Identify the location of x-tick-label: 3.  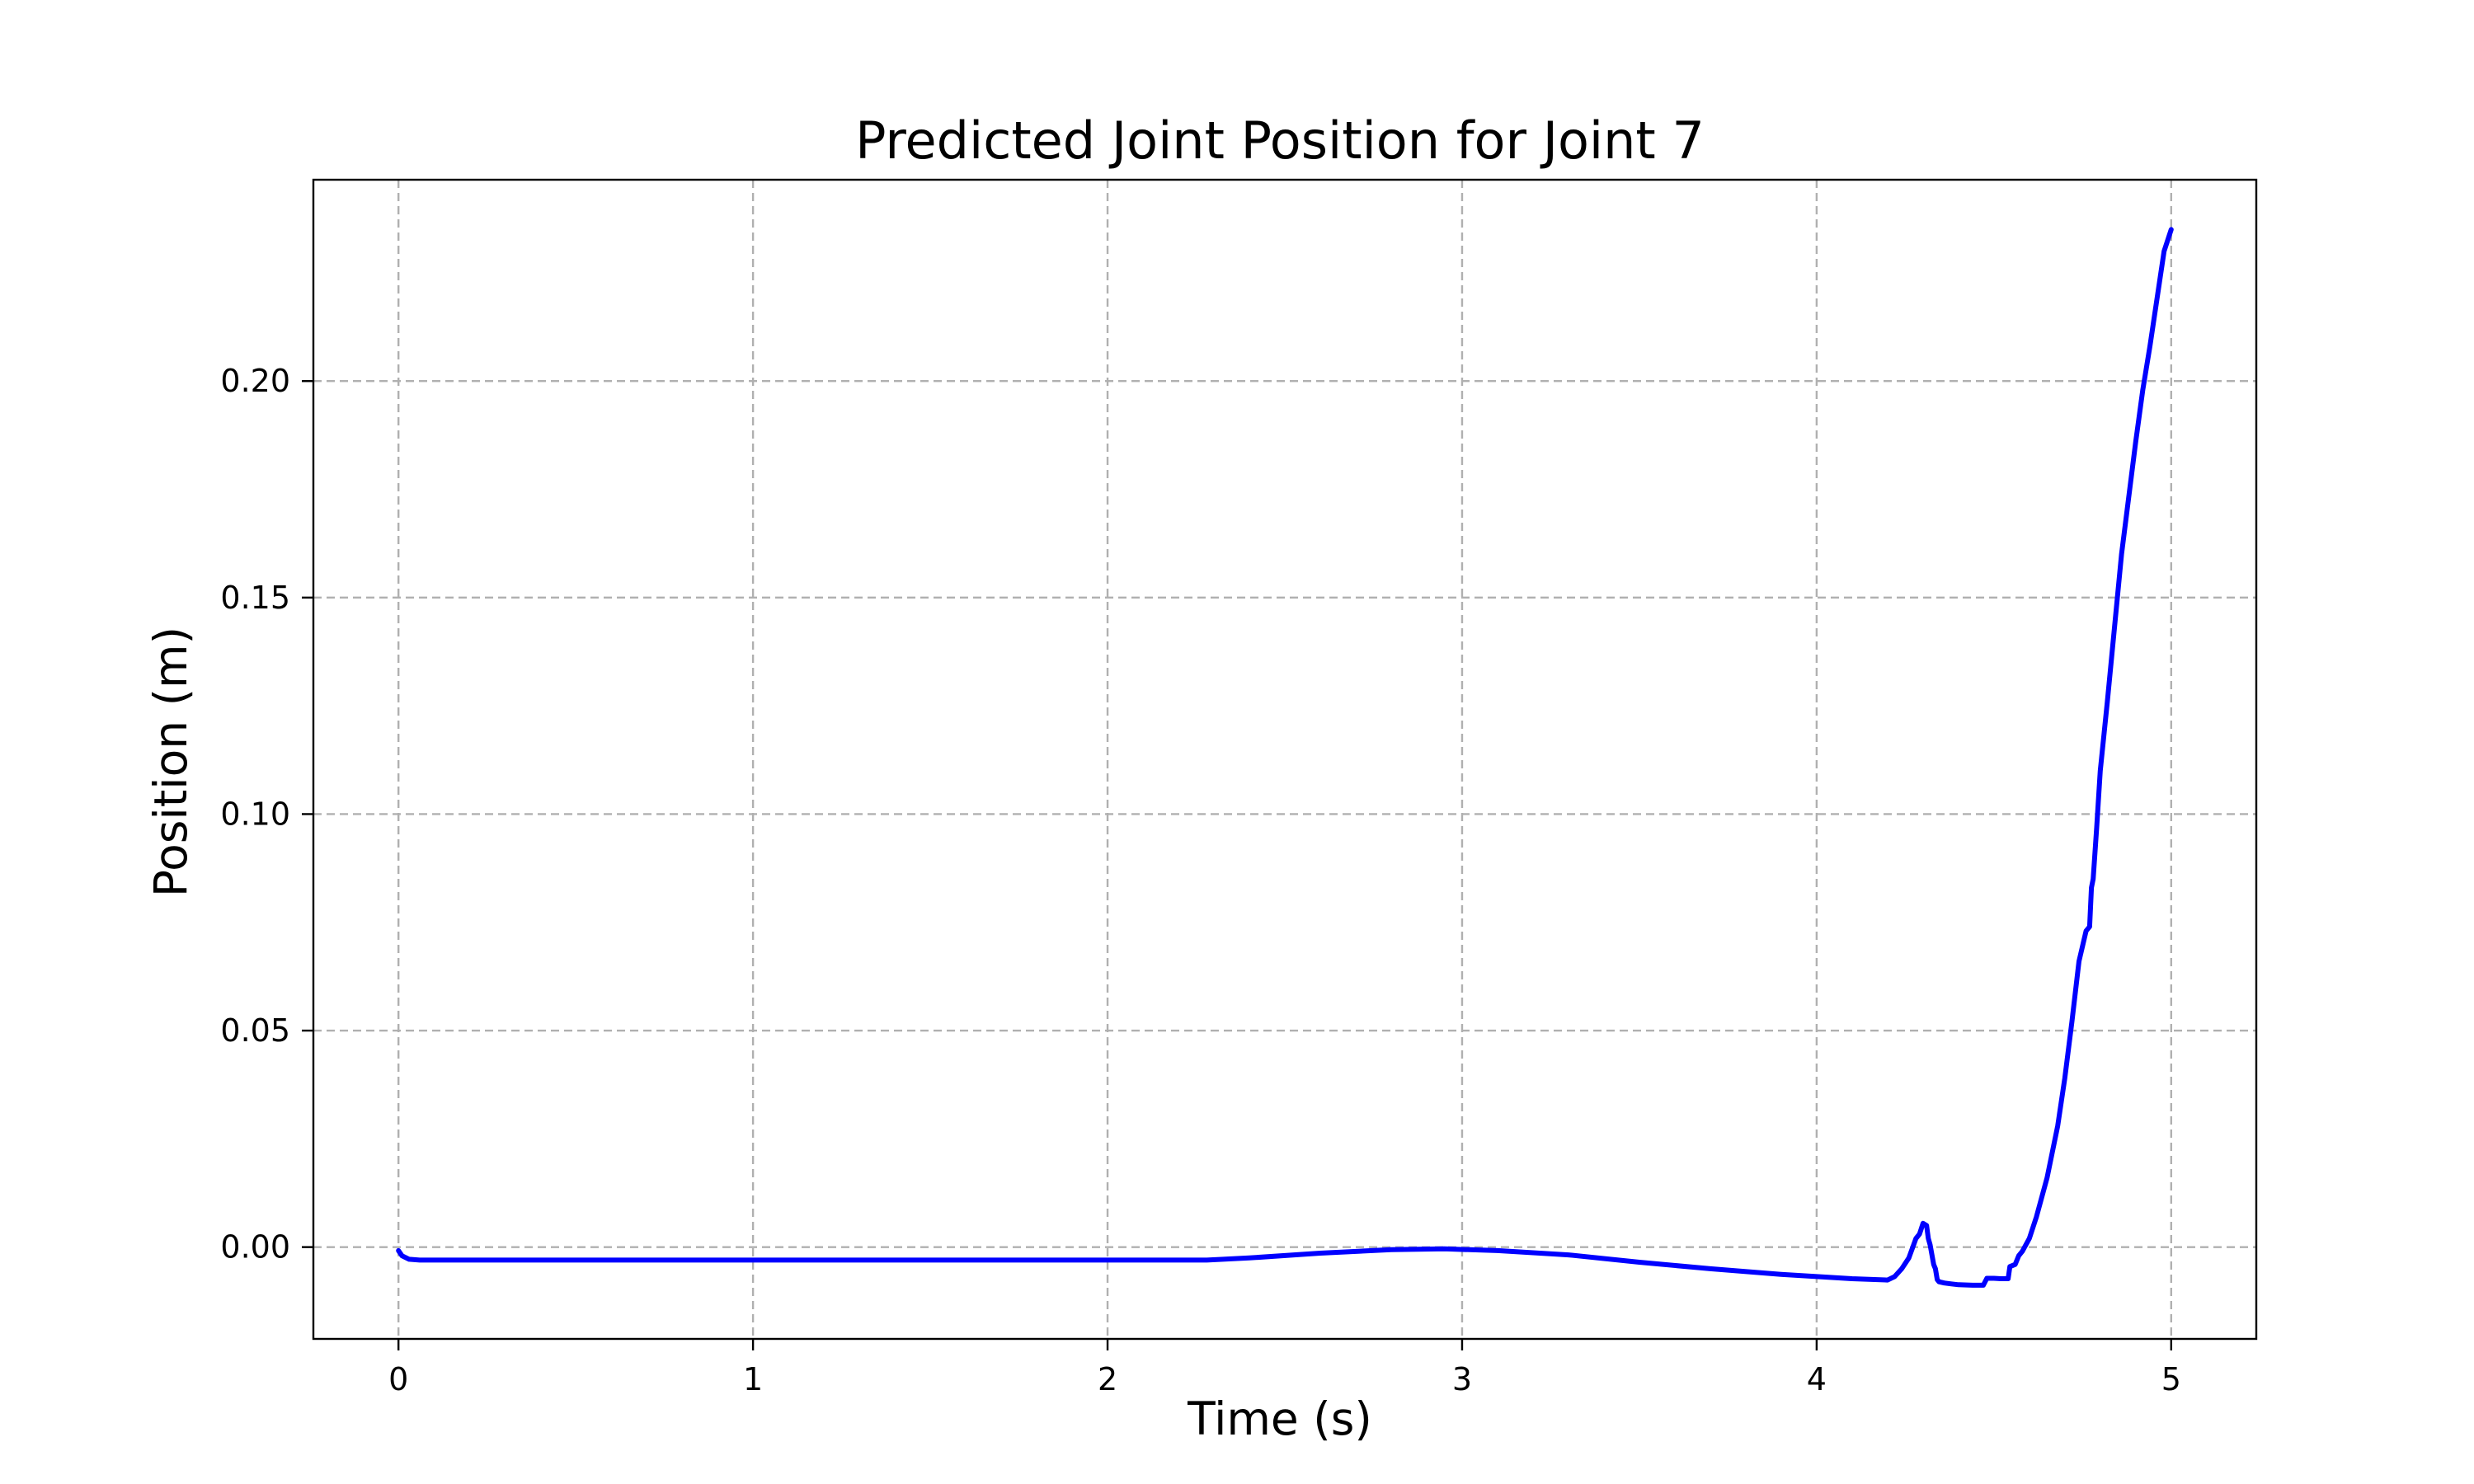
(1462, 1379).